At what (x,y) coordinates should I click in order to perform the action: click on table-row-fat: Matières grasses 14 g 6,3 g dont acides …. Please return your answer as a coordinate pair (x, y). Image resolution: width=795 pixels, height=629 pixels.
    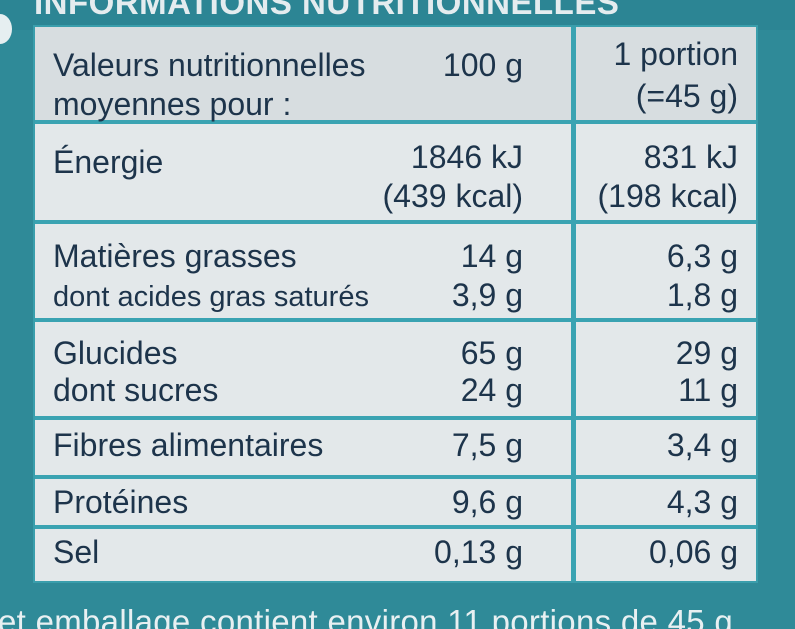
    Looking at the image, I should click on (395, 273).